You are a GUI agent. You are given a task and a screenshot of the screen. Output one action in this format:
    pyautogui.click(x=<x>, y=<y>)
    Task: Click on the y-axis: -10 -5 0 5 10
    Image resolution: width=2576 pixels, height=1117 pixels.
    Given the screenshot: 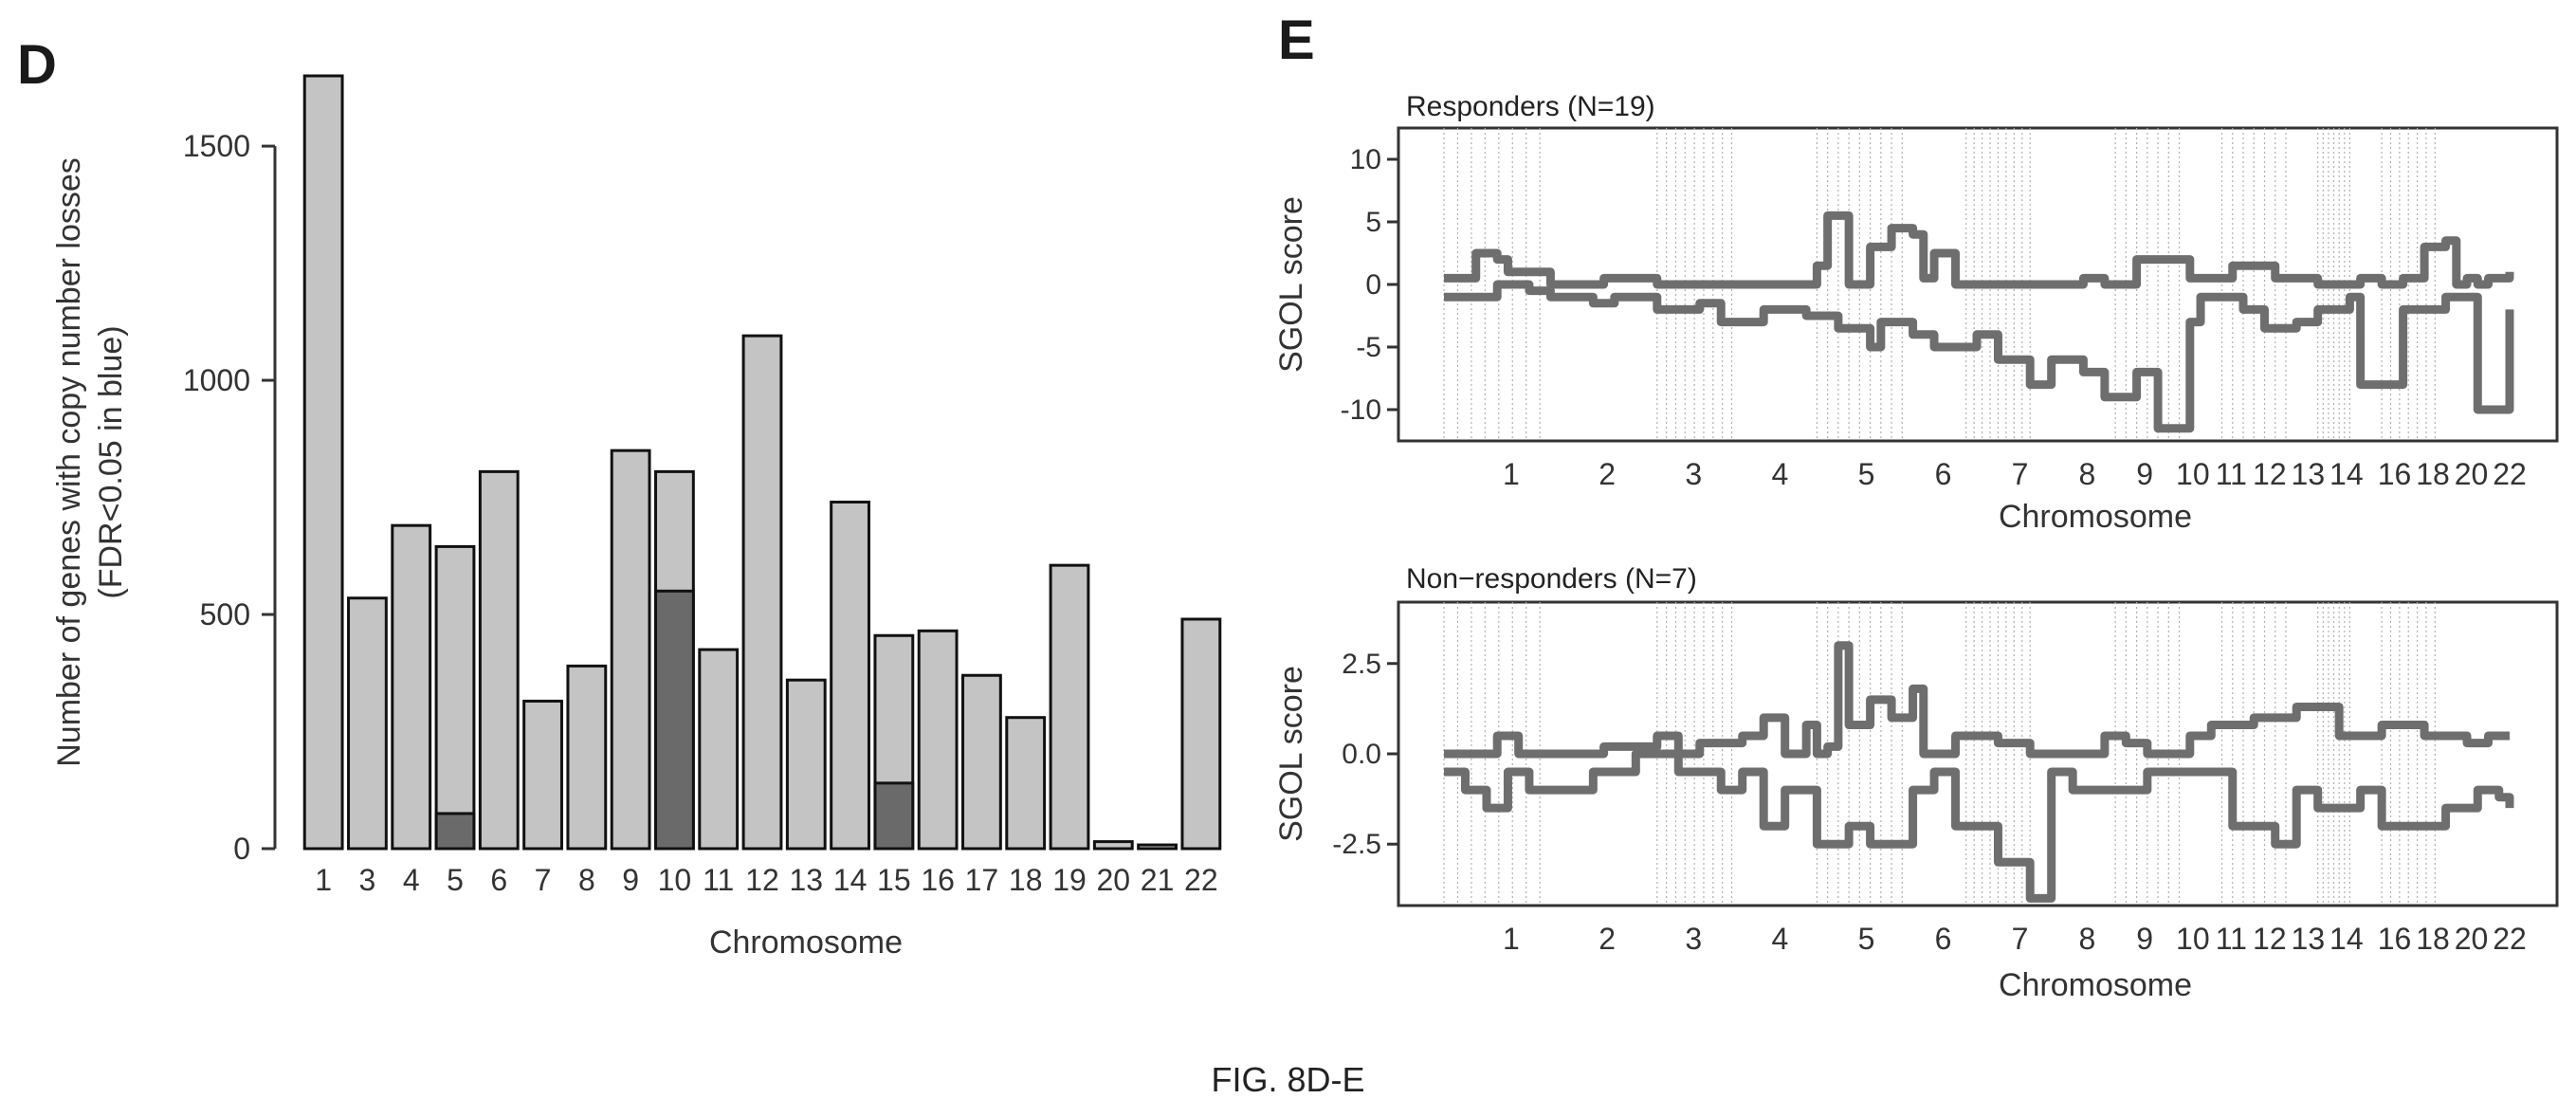 What is the action you would take?
    pyautogui.click(x=1369, y=285)
    